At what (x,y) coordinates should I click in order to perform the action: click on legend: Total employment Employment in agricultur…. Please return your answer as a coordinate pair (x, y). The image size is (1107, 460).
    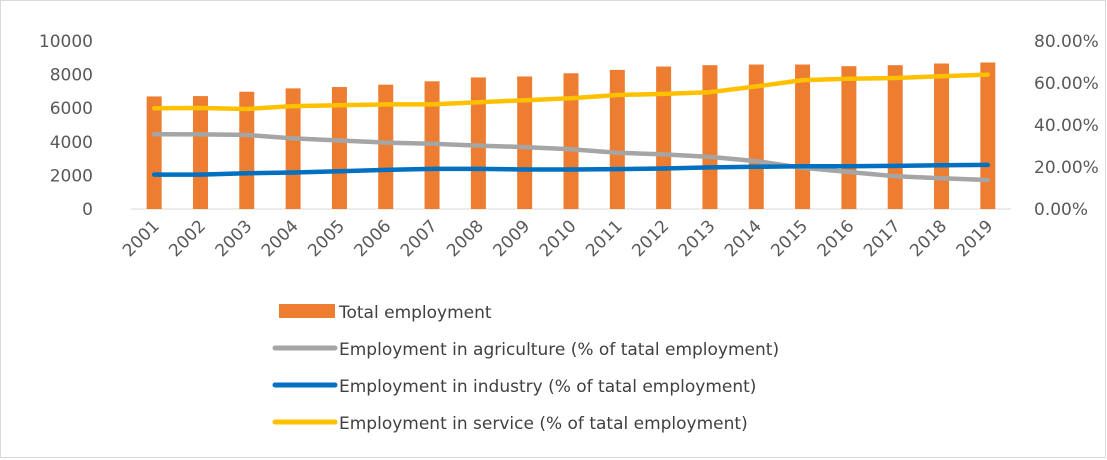
    Looking at the image, I should click on (525, 368).